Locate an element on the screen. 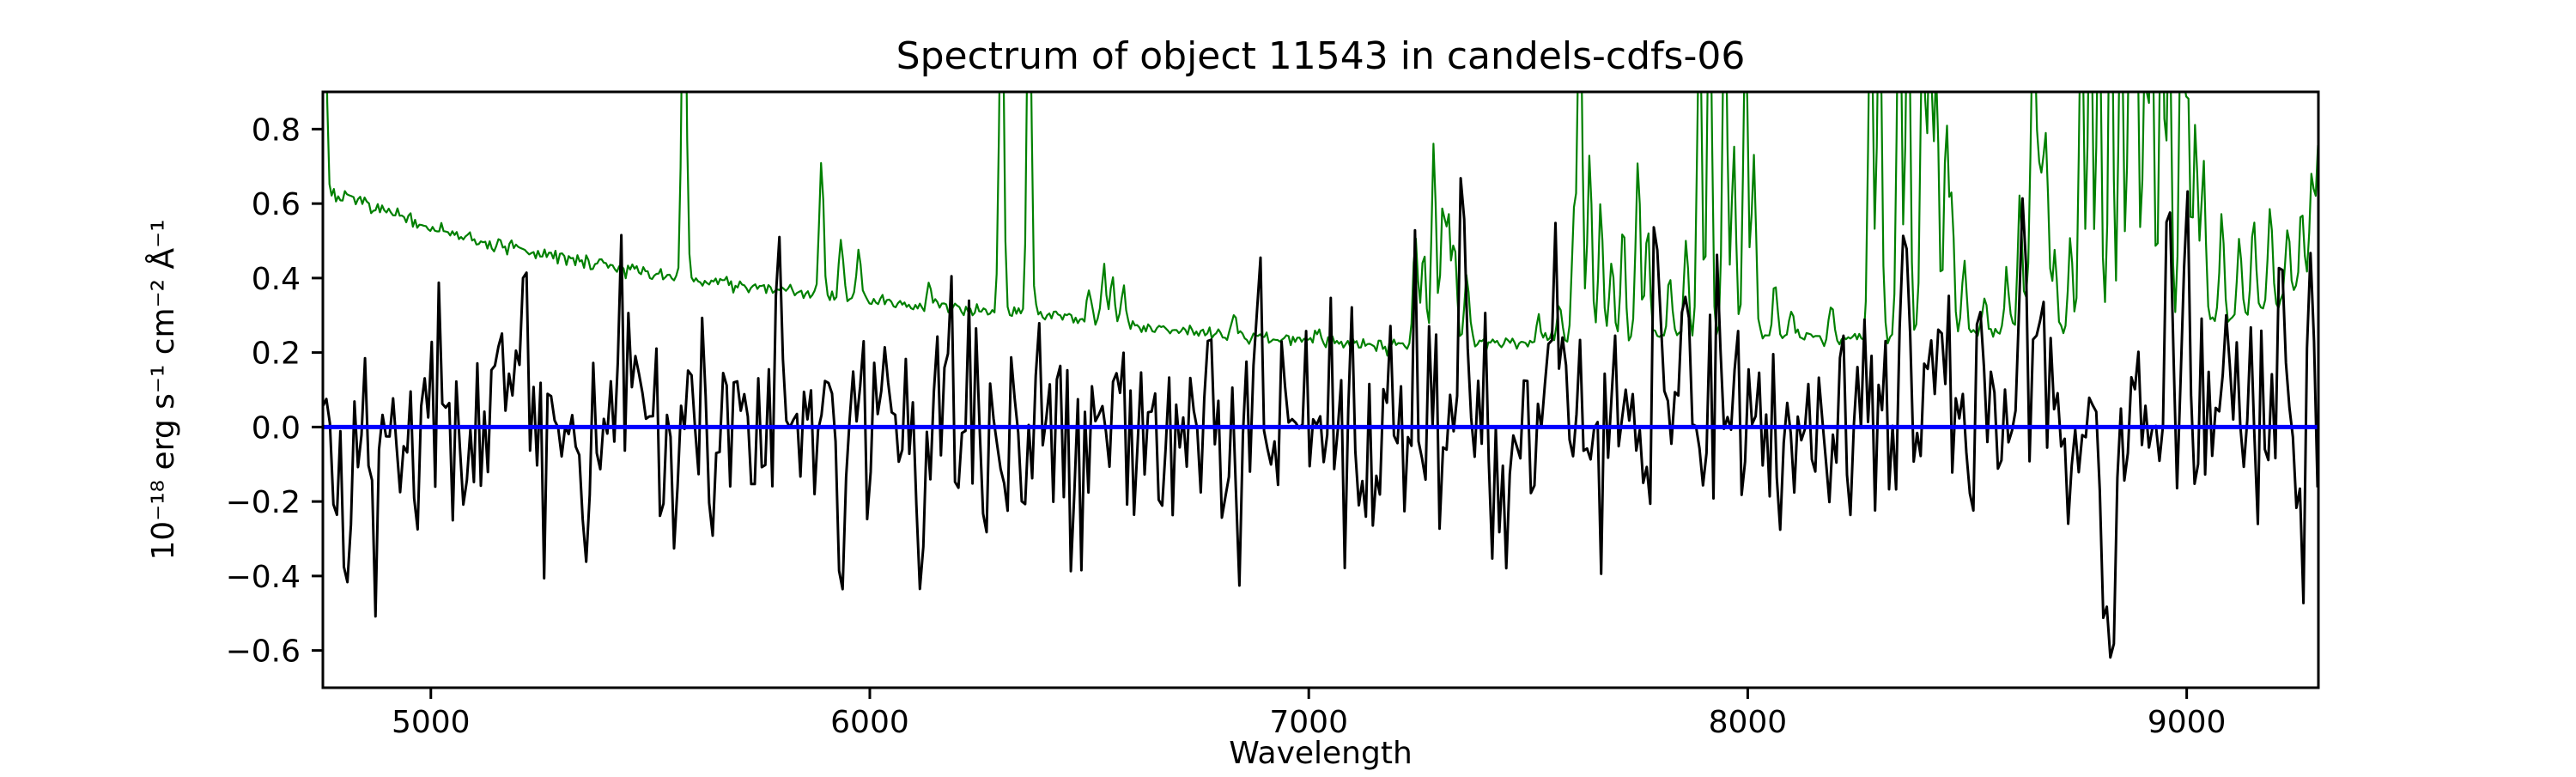 The image size is (2576, 777). x-axis-label: Wavelength is located at coordinates (1321, 753).